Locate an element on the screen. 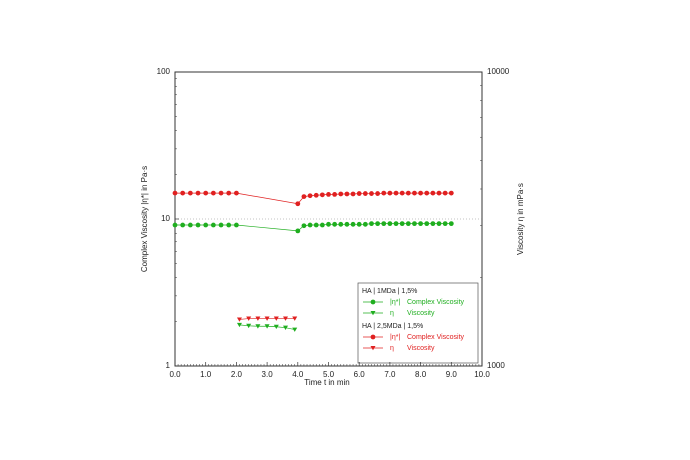 The width and height of the screenshot is (690, 460). yticks-label: 1 is located at coordinates (168, 365).